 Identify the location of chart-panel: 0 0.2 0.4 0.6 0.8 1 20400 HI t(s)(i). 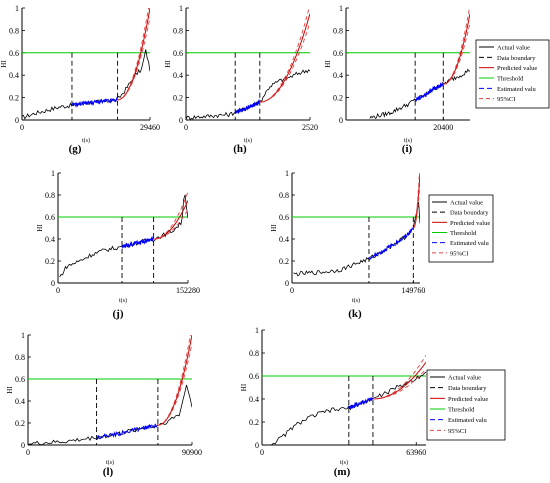
(397, 79).